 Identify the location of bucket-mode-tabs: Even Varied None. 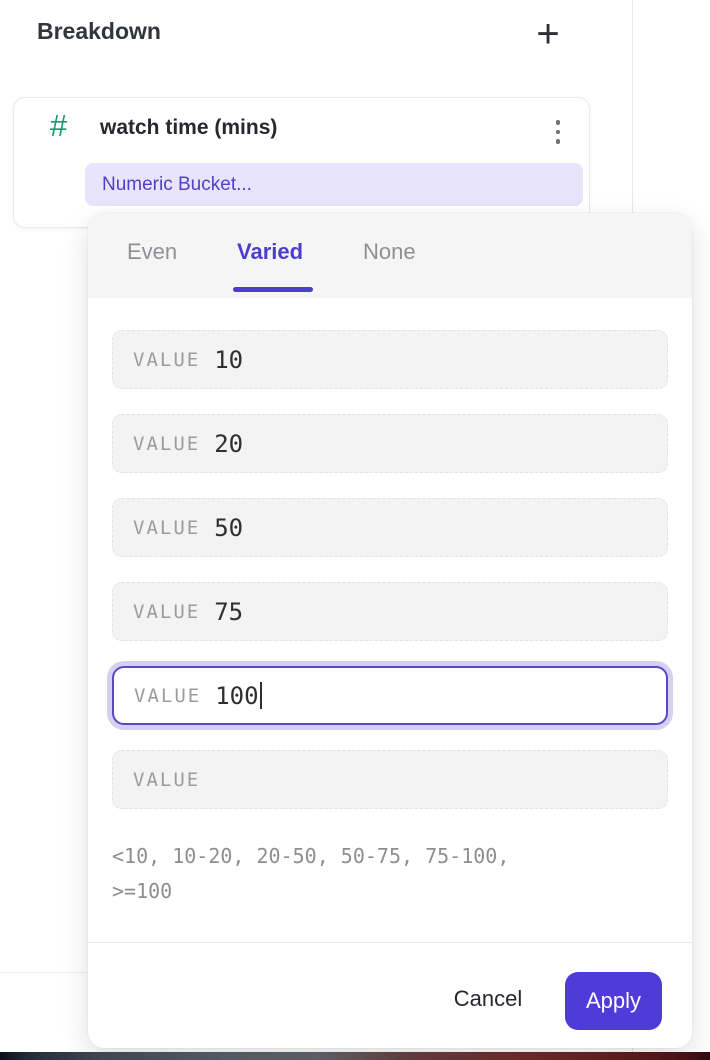
(390, 255).